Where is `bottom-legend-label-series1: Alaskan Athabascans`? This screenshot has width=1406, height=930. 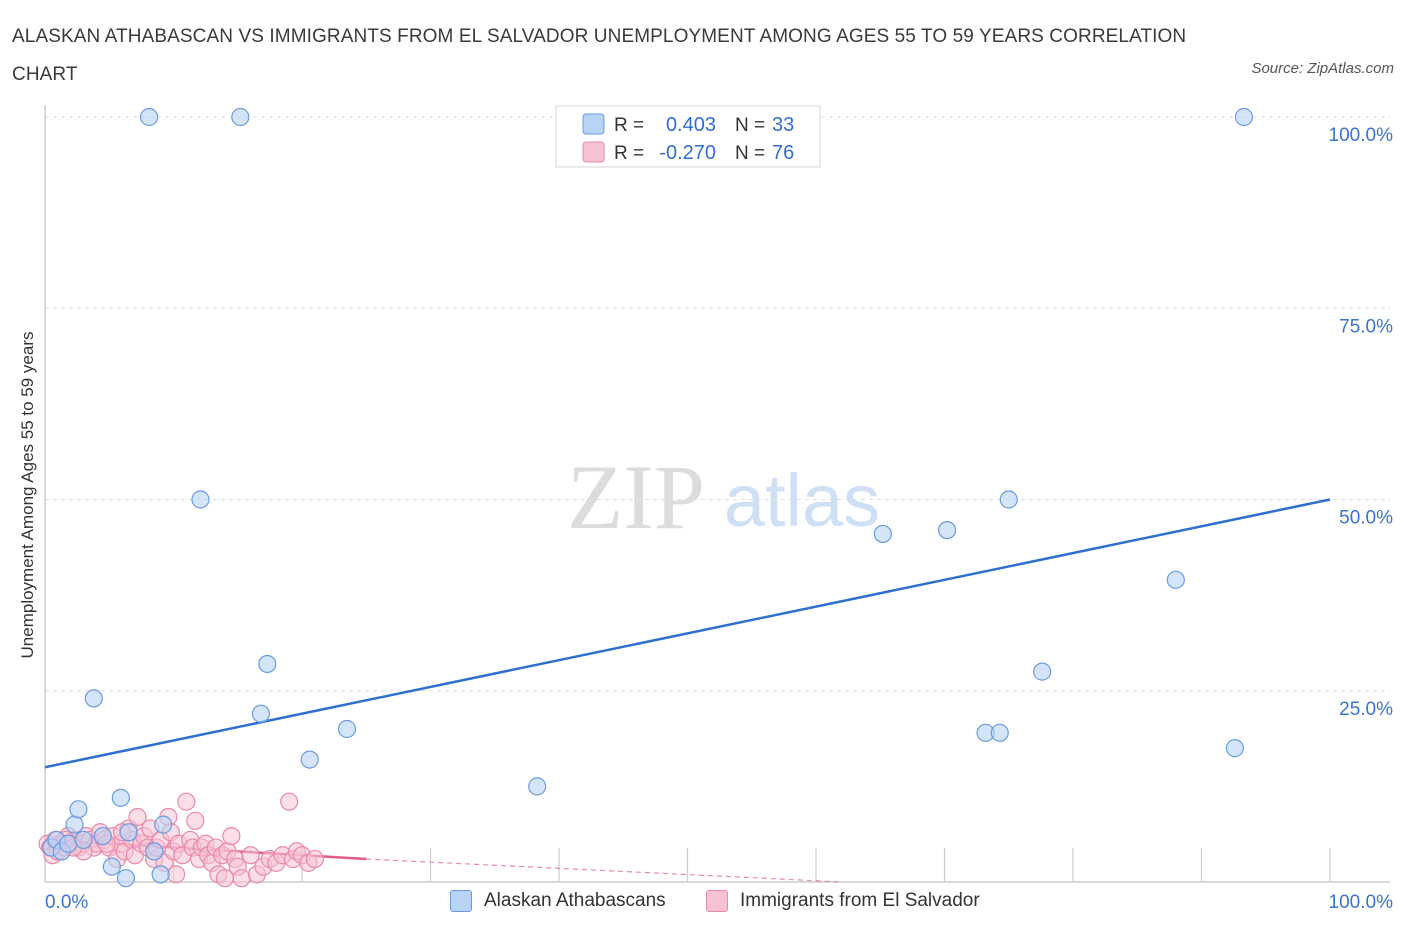
bottom-legend-label-series1: Alaskan Athabascans is located at coordinates (575, 900).